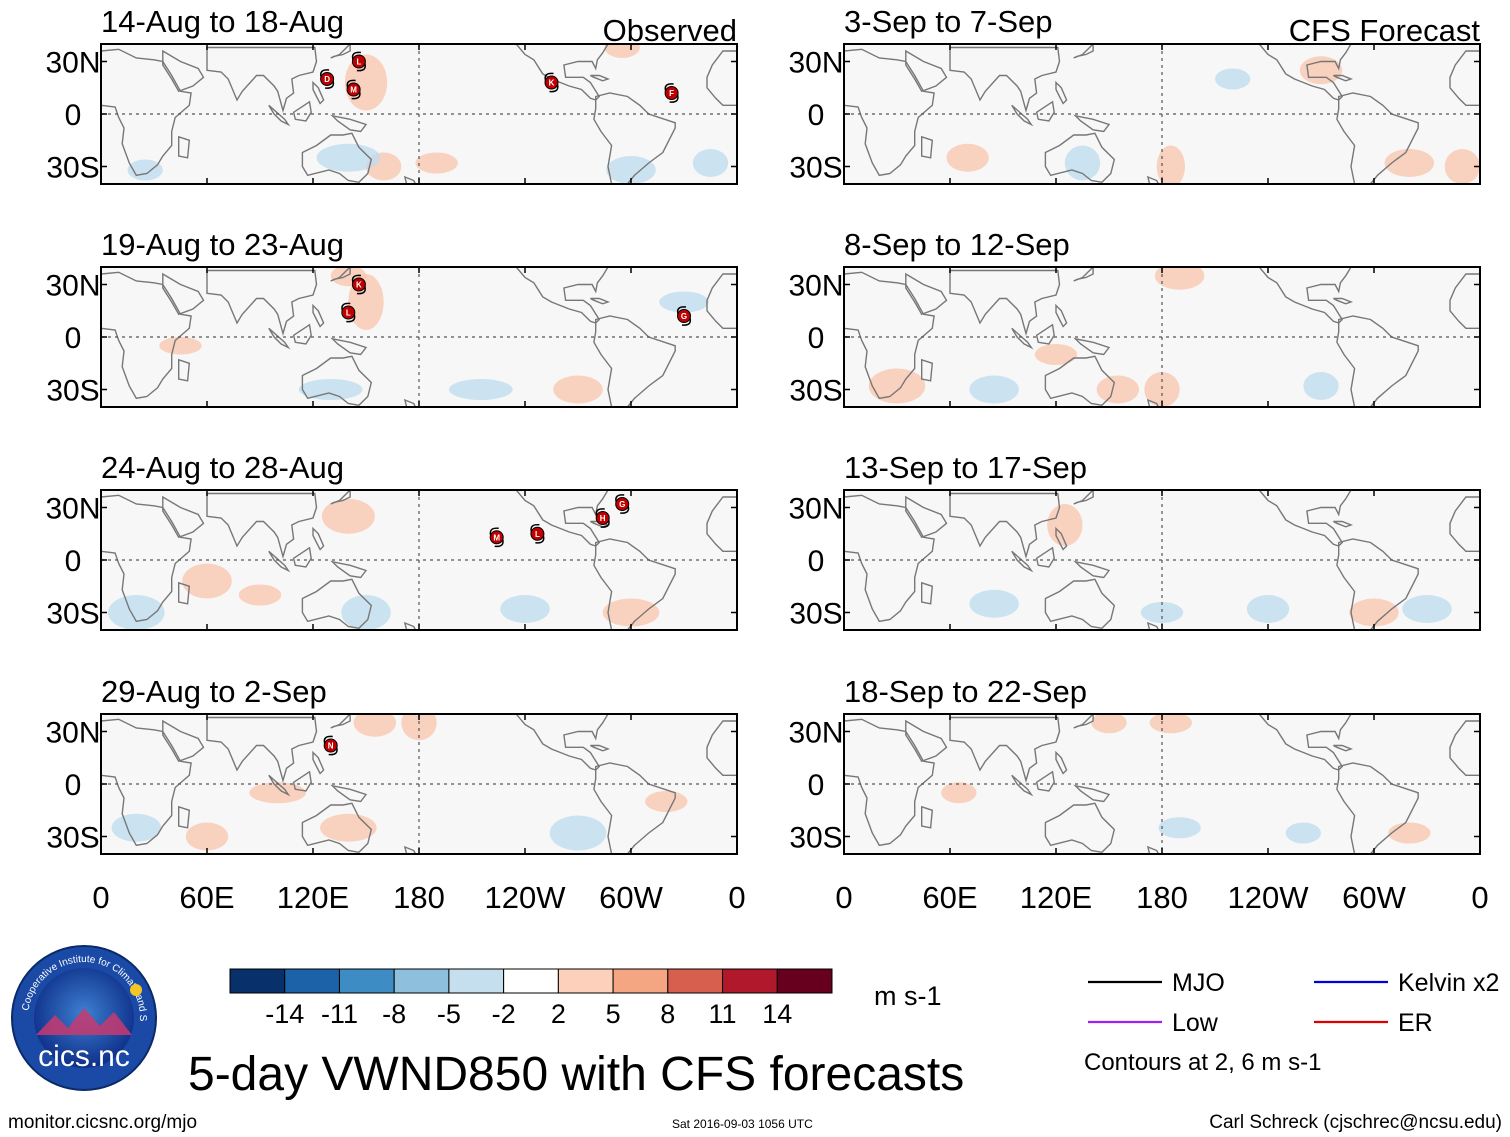  I want to click on x-axis-right: 0 60E 120E 180 120W 60W 0, so click(1161, 897).